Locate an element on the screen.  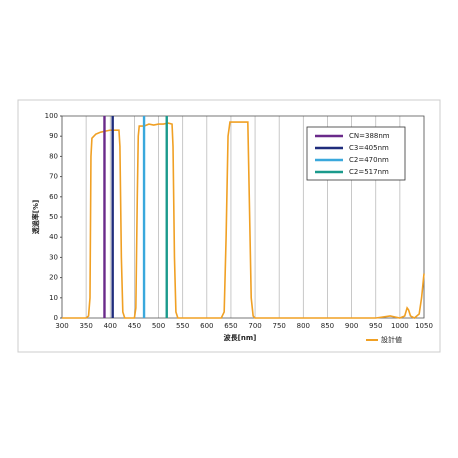
y-tick-label: 20 is located at coordinates (53, 278).